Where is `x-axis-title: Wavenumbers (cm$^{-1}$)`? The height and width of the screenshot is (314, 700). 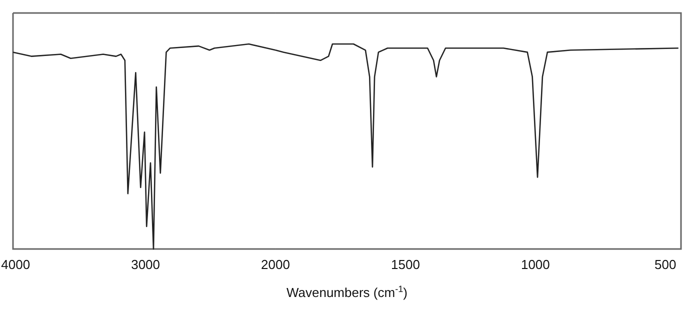 x-axis-title: Wavenumbers (cm$^{-1}$) is located at coordinates (347, 292).